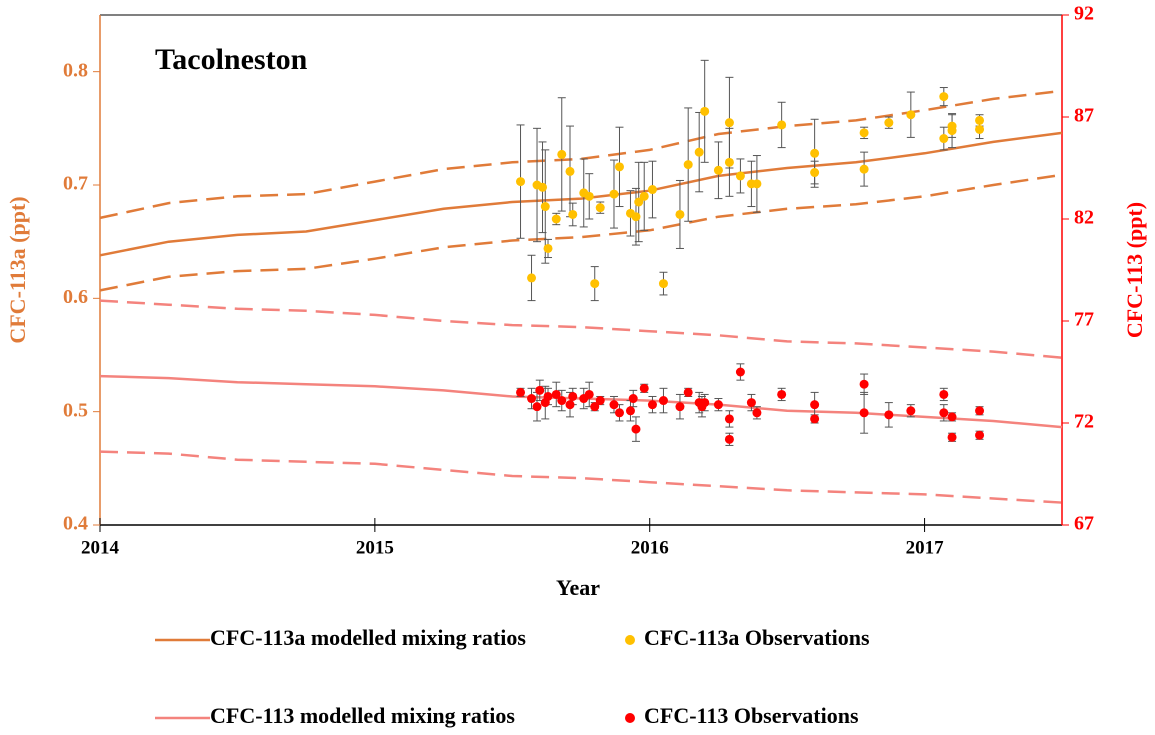 This screenshot has width=1155, height=735. Describe the element at coordinates (100, 547) in the screenshot. I see `x-tick-label: 2014` at that location.